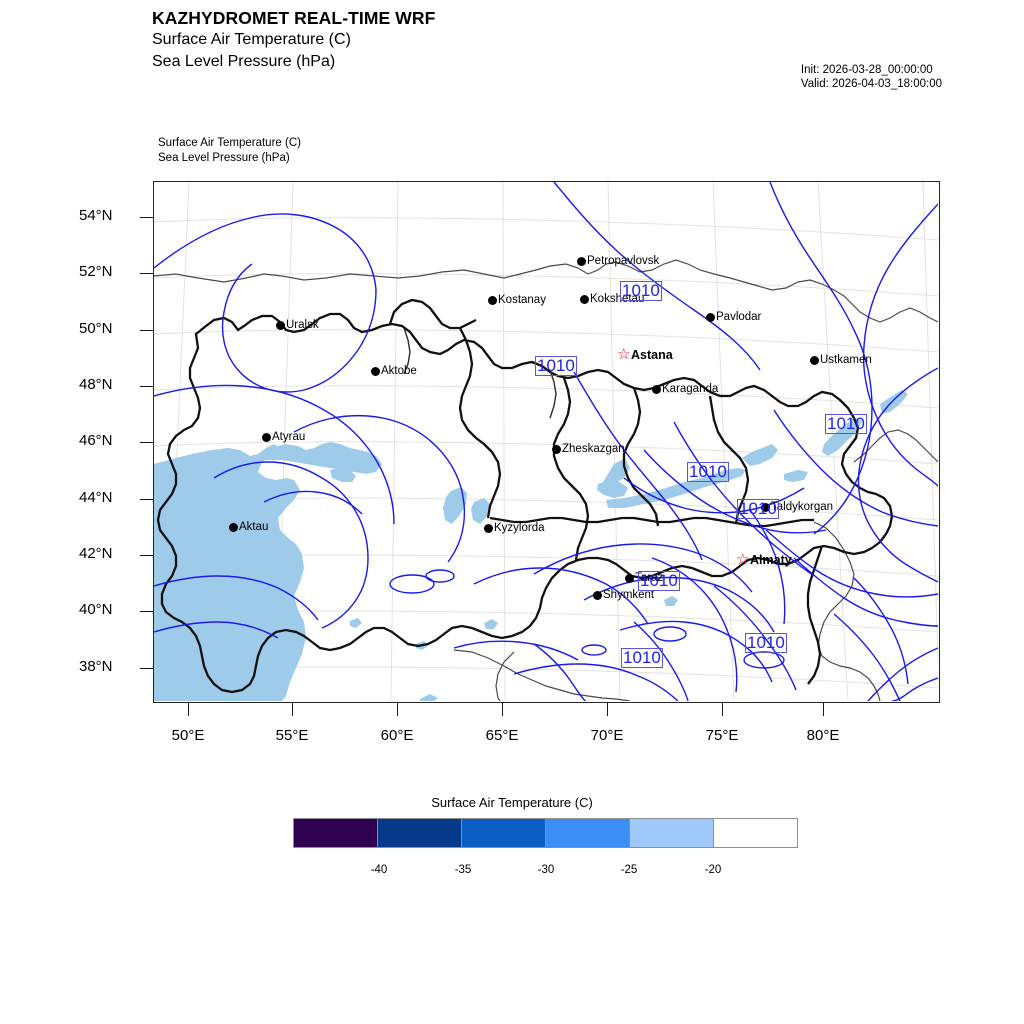  I want to click on valid-time: Valid: 2026-04-03_18:00:00, so click(871, 84).